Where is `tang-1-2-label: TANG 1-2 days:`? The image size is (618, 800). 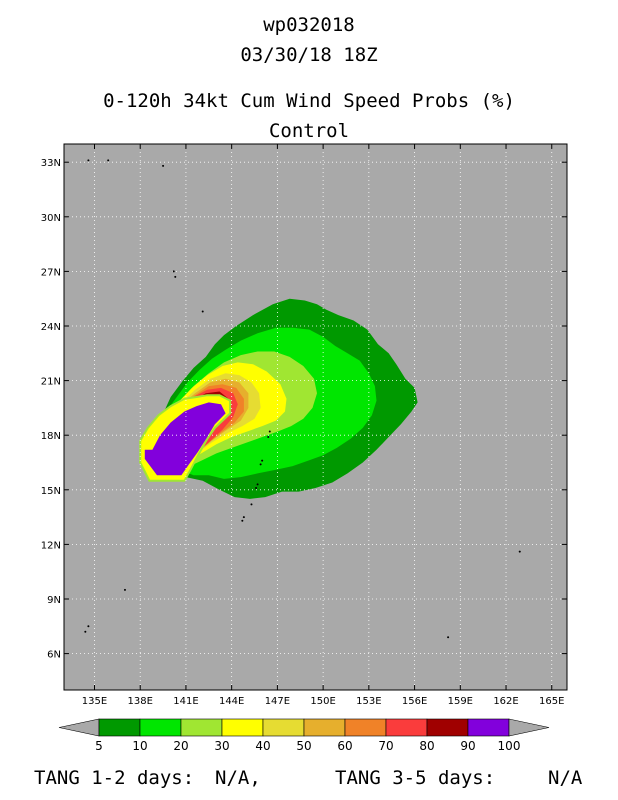 tang-1-2-label: TANG 1-2 days: is located at coordinates (114, 778).